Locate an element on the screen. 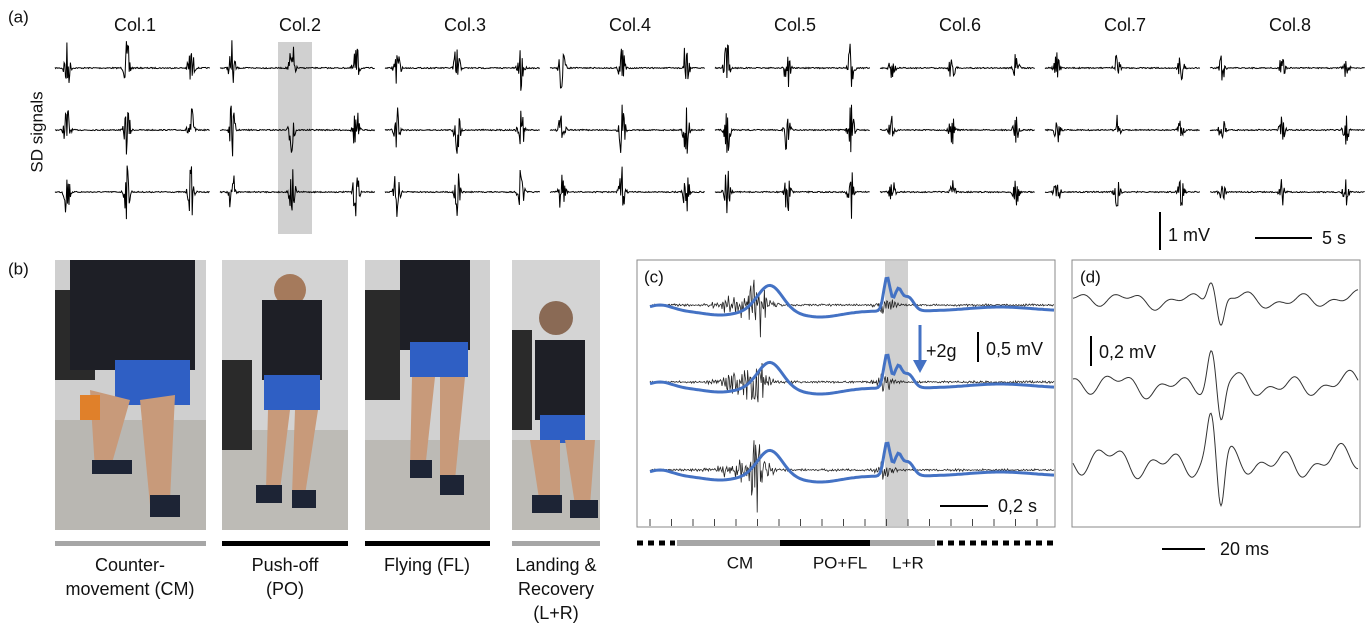 This screenshot has height=638, width=1368. scale-label: 1 mV is located at coordinates (1189, 235).